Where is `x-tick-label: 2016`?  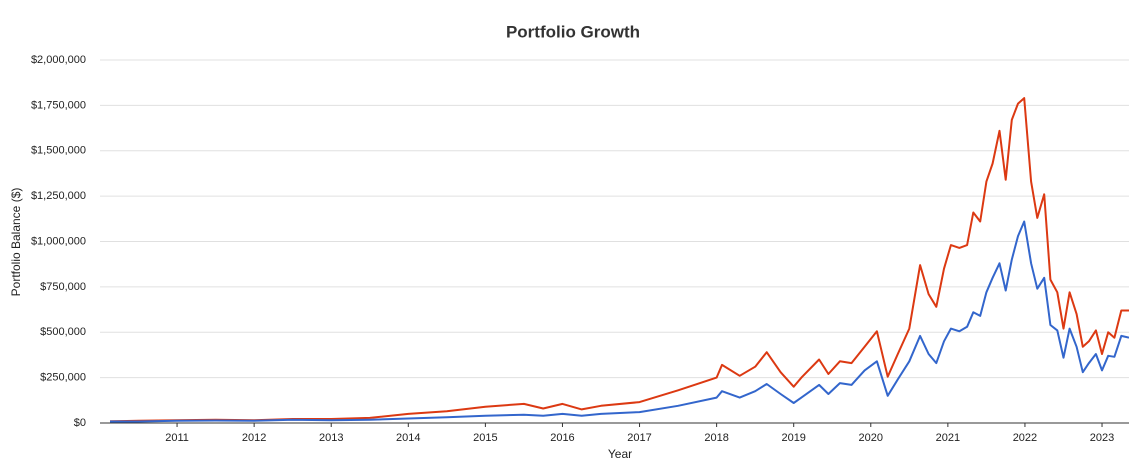 x-tick-label: 2016 is located at coordinates (562, 438).